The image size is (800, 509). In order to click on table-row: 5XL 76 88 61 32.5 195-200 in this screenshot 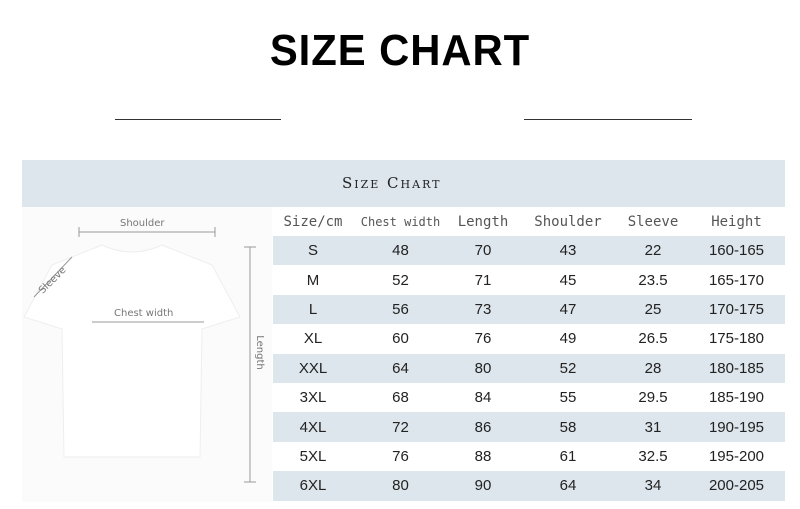, I will do `click(529, 456)`.